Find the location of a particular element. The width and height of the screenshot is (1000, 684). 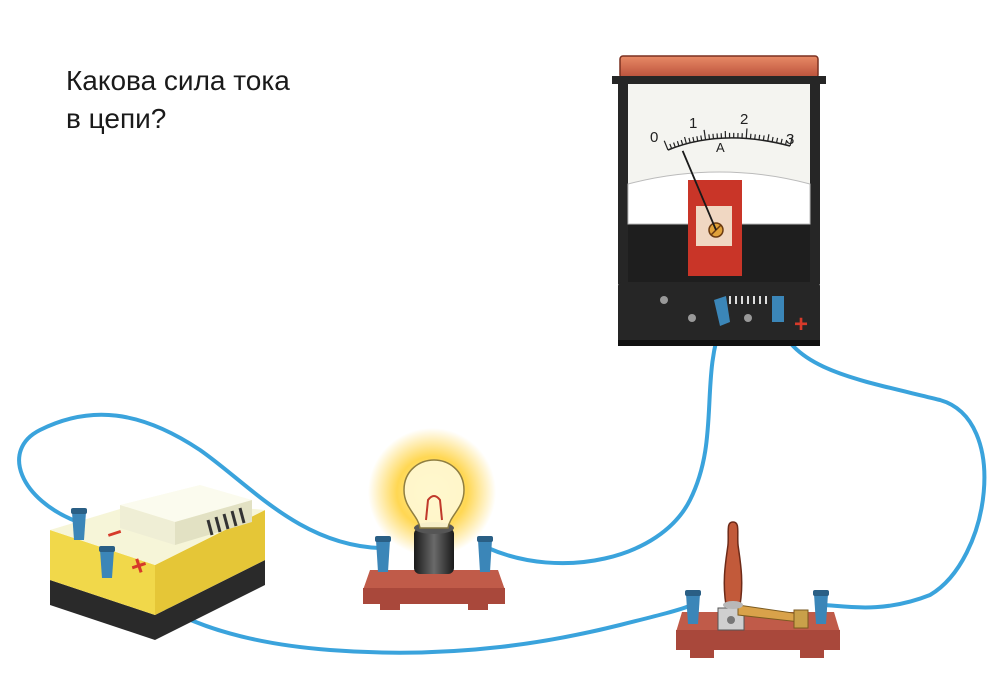

ammeter-label-0: 0 is located at coordinates (654, 137).